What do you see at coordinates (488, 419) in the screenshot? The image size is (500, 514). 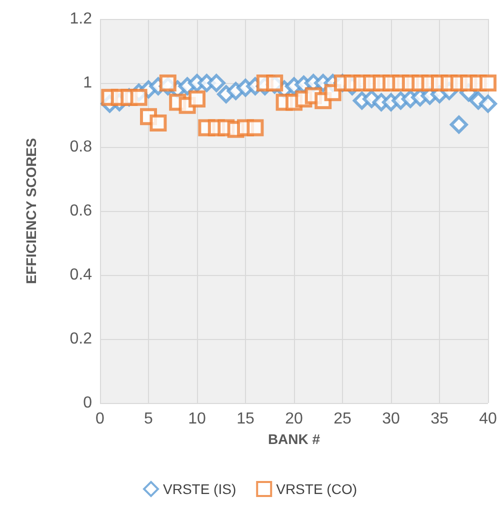 I see `x-tick-label: 40` at bounding box center [488, 419].